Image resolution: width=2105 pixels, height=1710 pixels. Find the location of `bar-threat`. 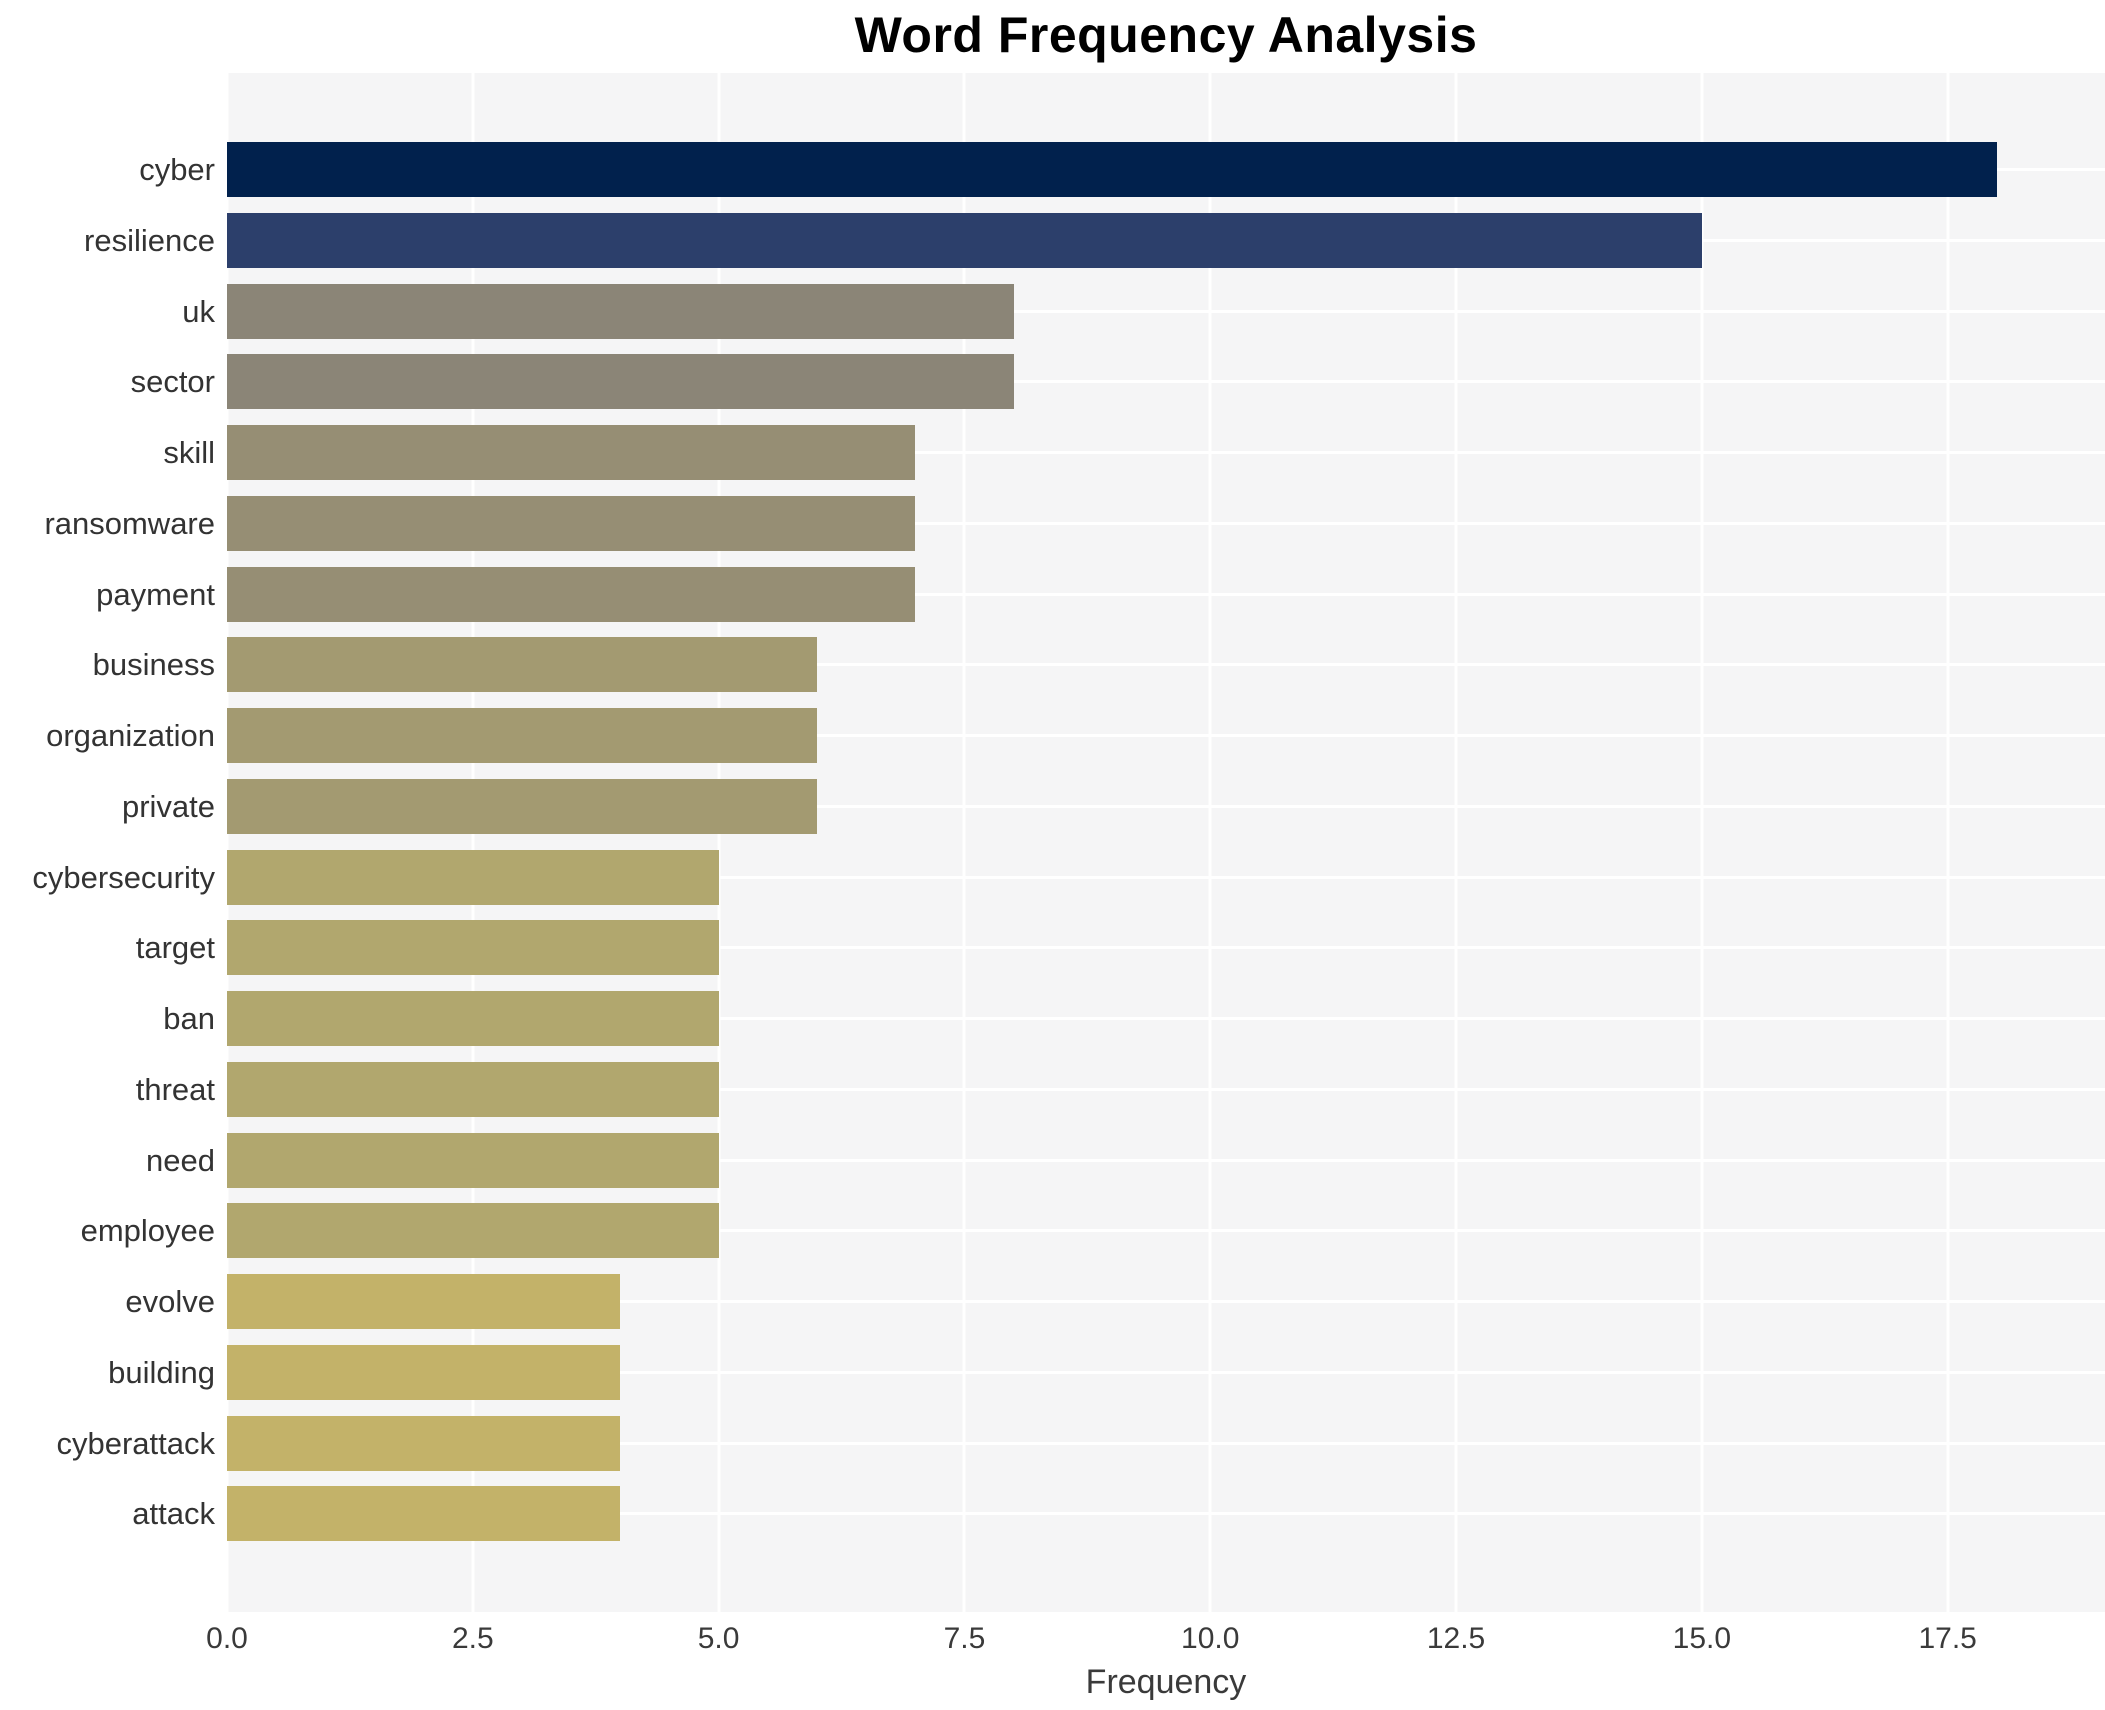

bar-threat is located at coordinates (473, 1089).